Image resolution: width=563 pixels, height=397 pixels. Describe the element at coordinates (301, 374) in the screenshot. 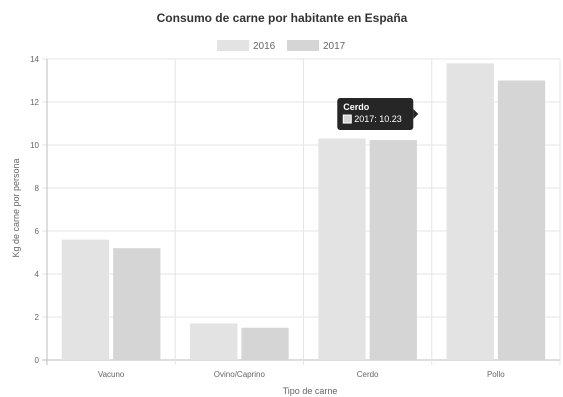

I see `x-axis-ticks: Vacuno Ovino/Caprino Cerdo Pollo` at that location.